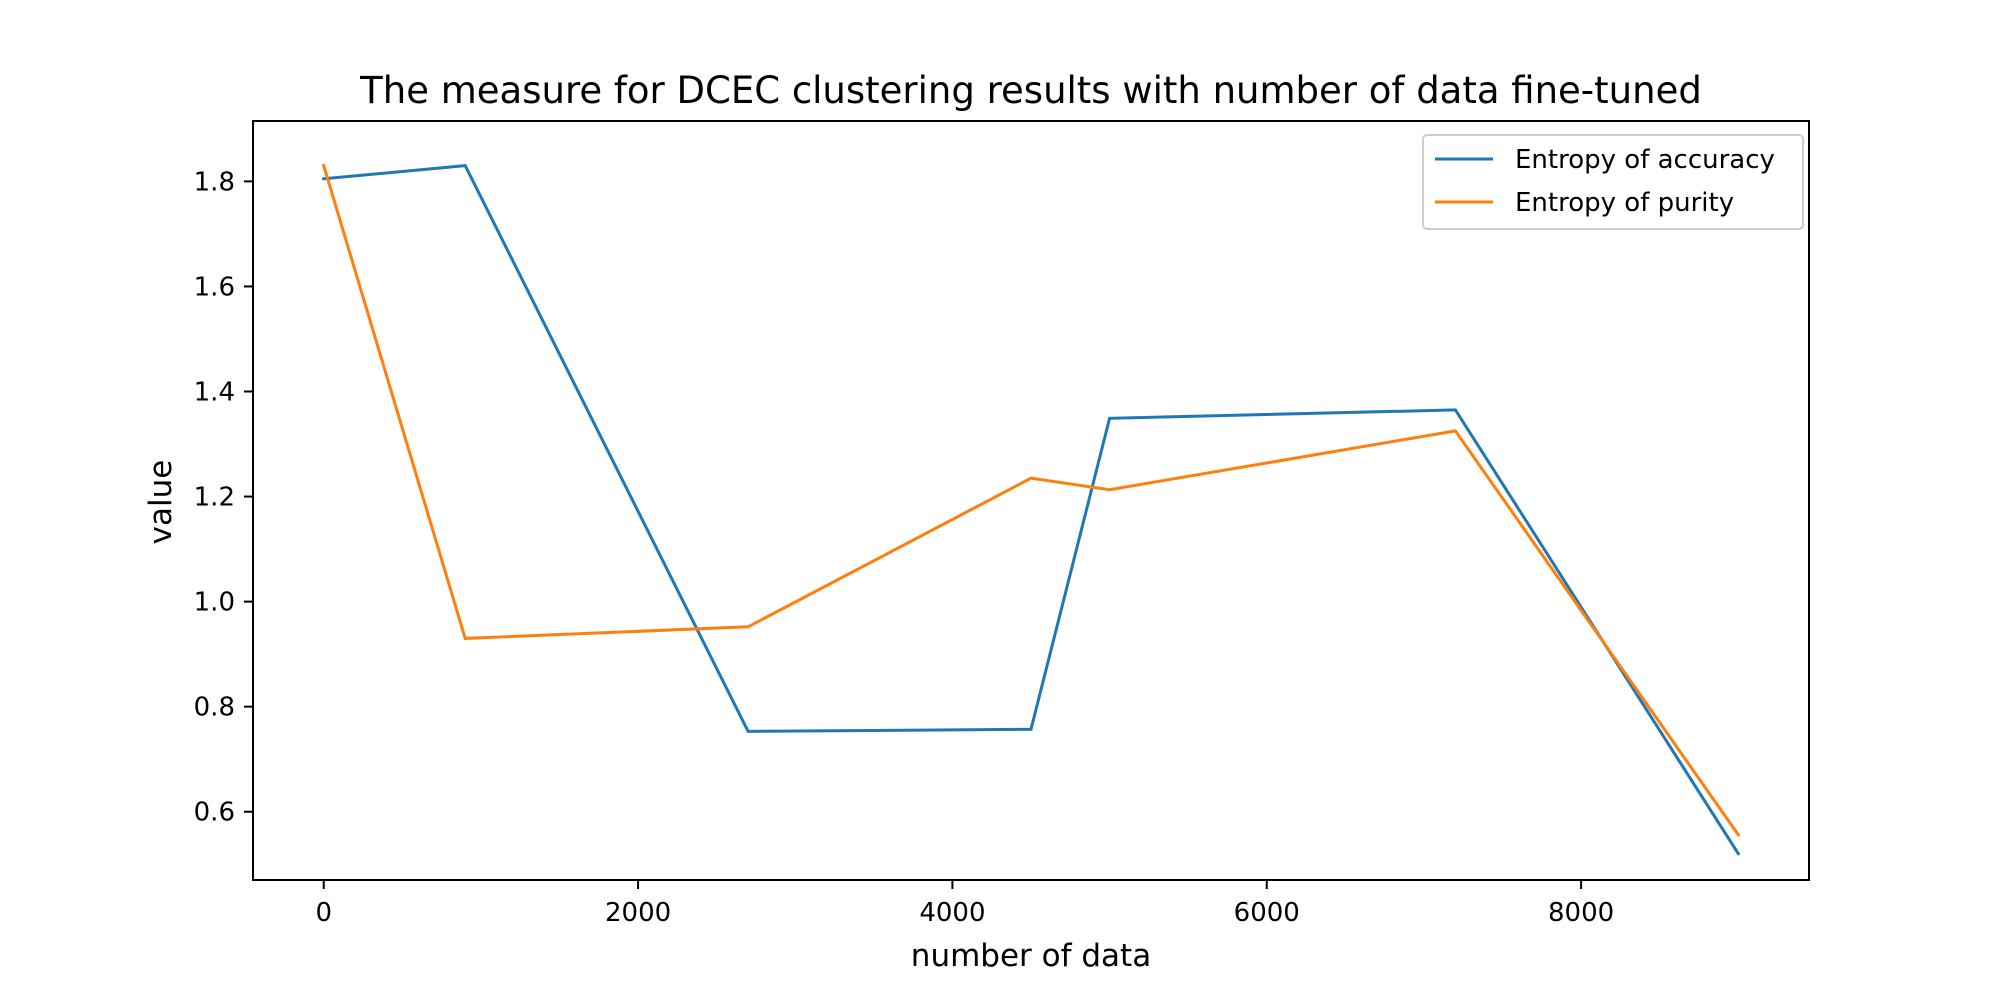 The width and height of the screenshot is (2000, 1000). Describe the element at coordinates (952, 913) in the screenshot. I see `x-tick-label: 4000` at that location.